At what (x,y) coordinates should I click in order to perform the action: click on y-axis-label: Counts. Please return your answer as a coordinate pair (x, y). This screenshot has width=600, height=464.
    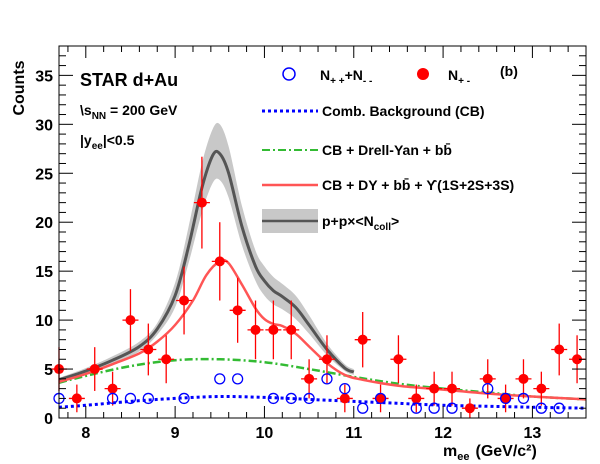
    Looking at the image, I should click on (19, 87).